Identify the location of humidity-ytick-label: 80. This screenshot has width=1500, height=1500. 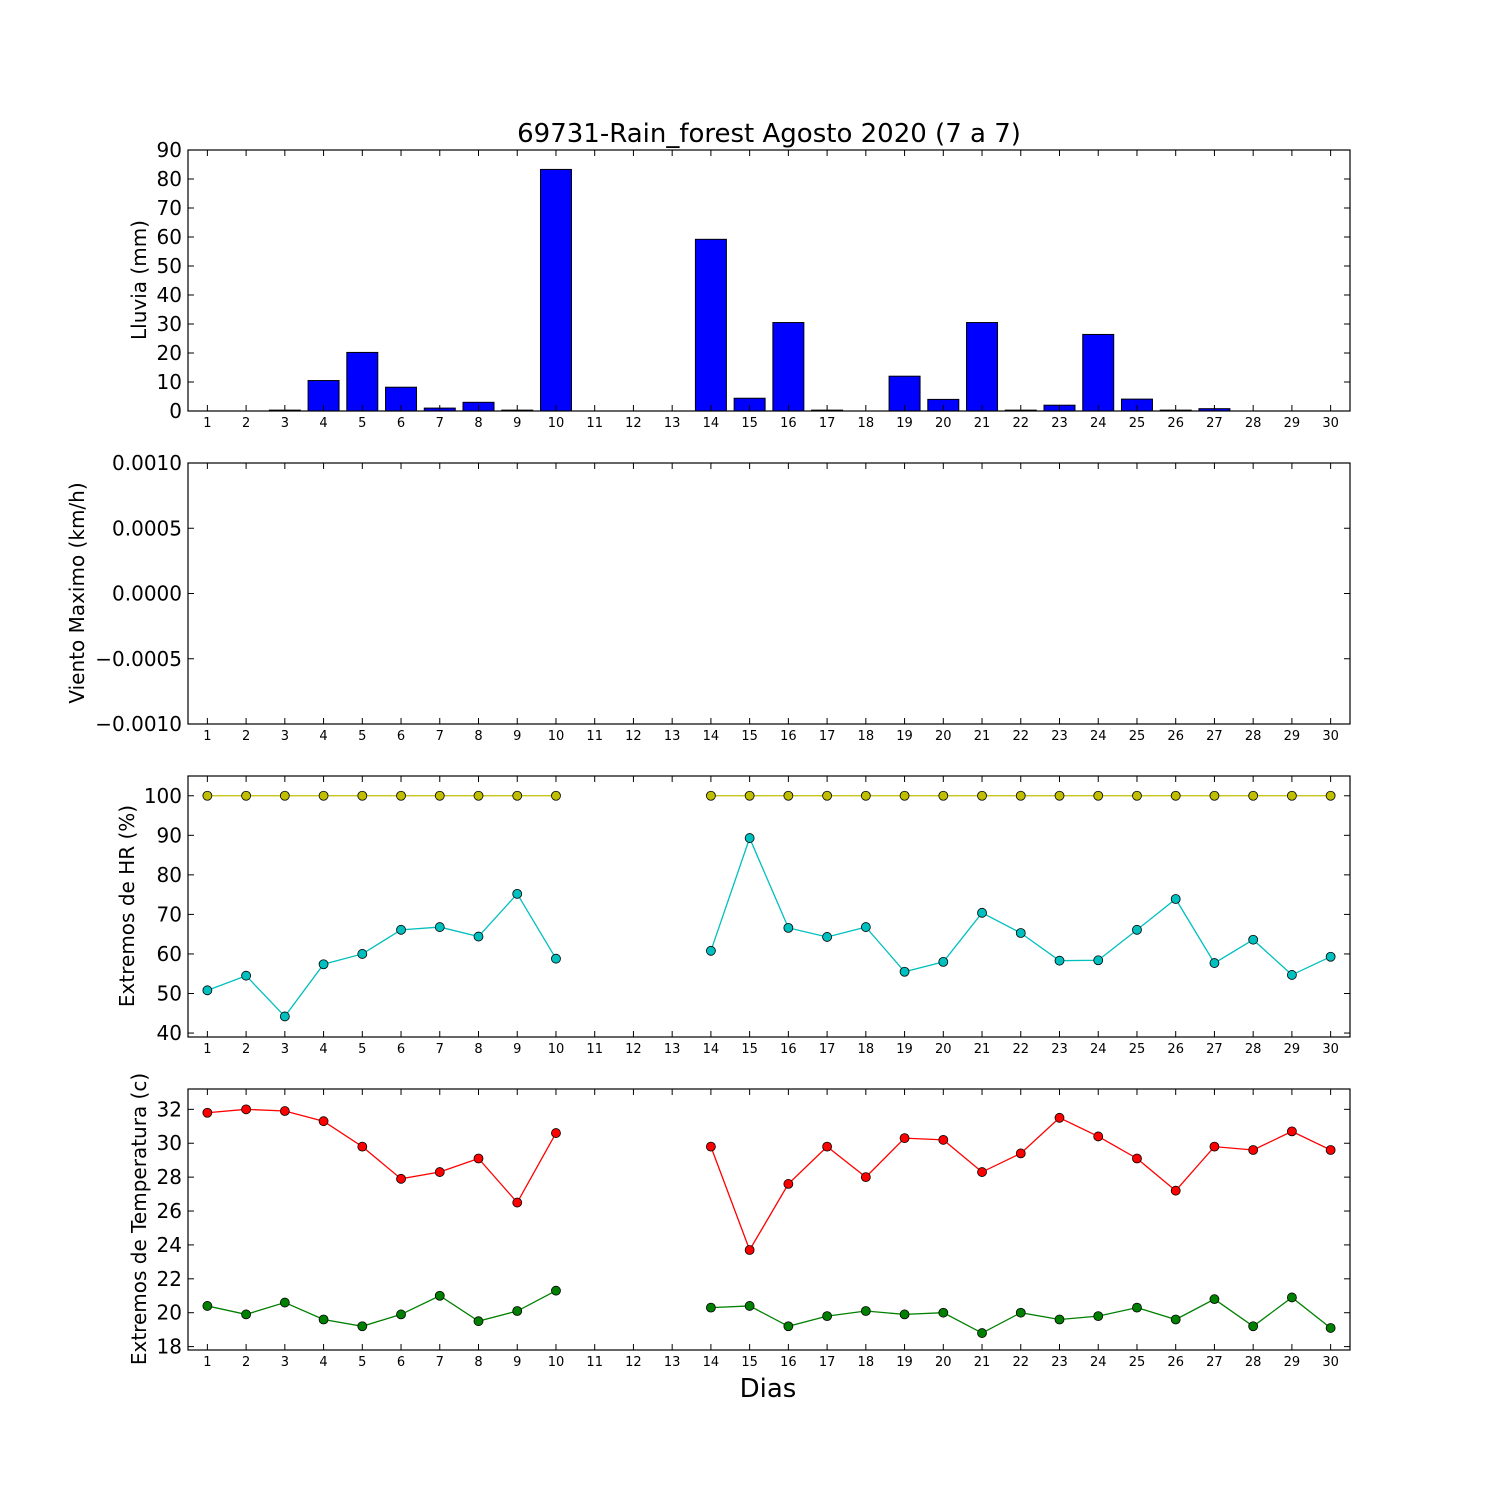
(169, 875).